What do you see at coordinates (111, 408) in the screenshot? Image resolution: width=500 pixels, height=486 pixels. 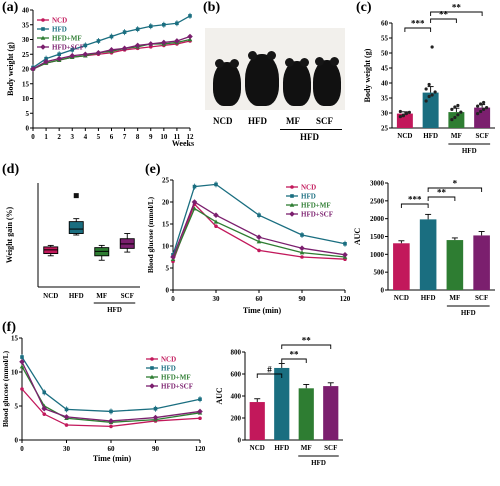 I see `chart-f-series-ncd-line` at bounding box center [111, 408].